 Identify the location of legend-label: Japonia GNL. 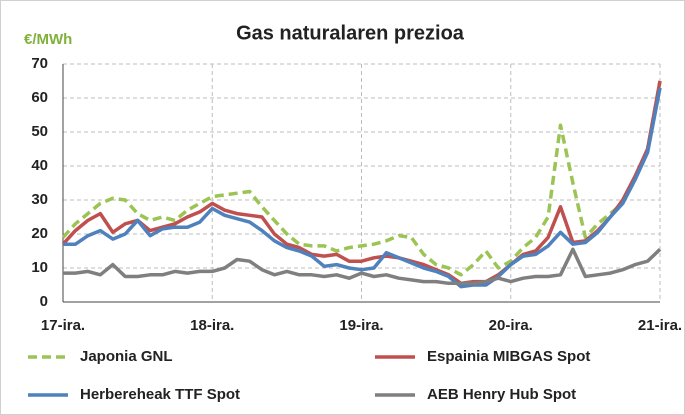
(126, 356).